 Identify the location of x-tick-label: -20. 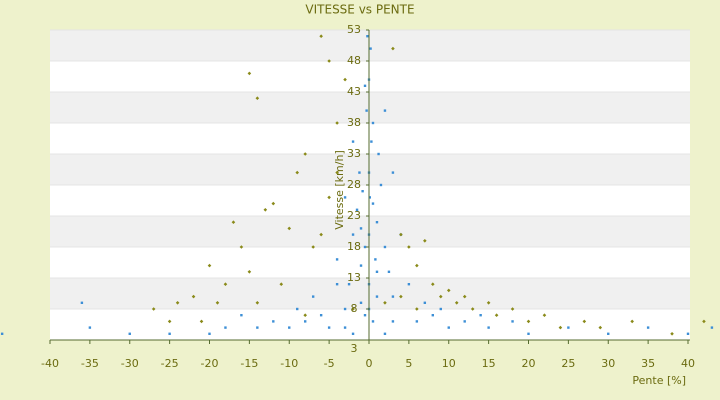
(210, 363).